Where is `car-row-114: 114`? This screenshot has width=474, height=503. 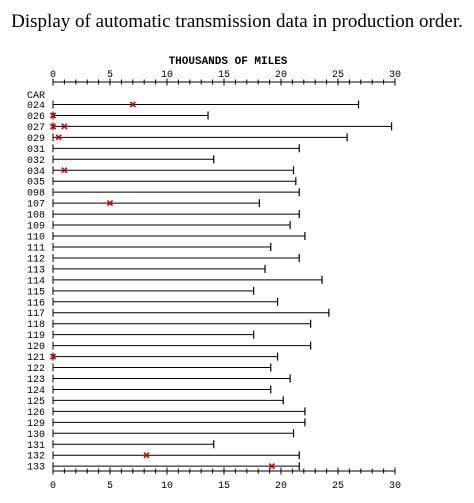 car-row-114: 114 is located at coordinates (175, 281).